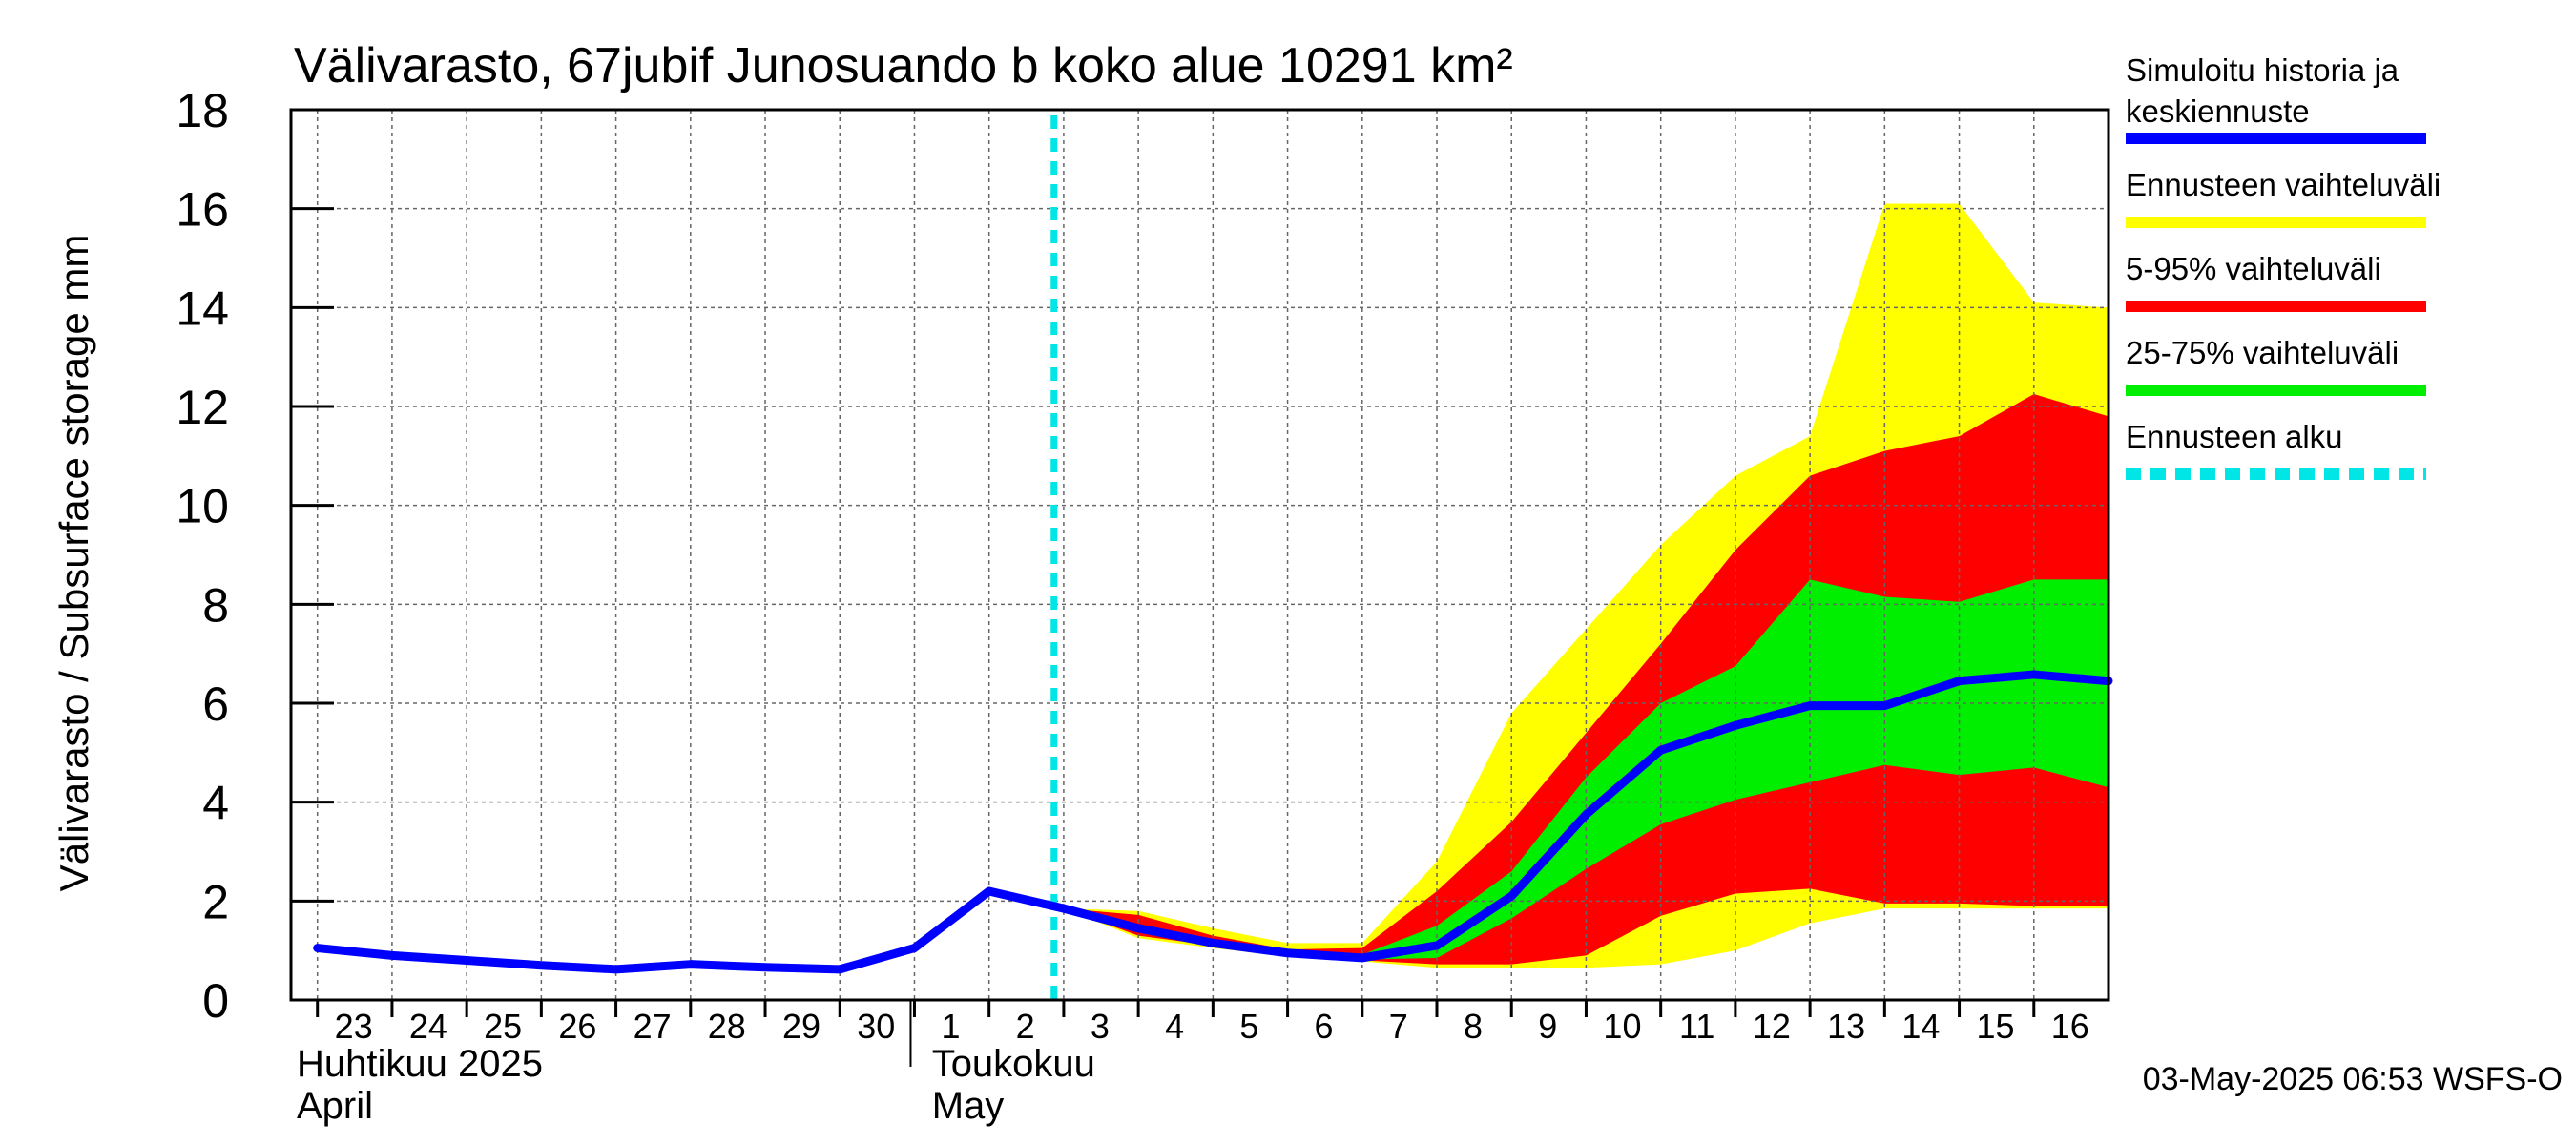 The width and height of the screenshot is (2576, 1145). What do you see at coordinates (202, 407) in the screenshot?
I see `y-tick-label: 12` at bounding box center [202, 407].